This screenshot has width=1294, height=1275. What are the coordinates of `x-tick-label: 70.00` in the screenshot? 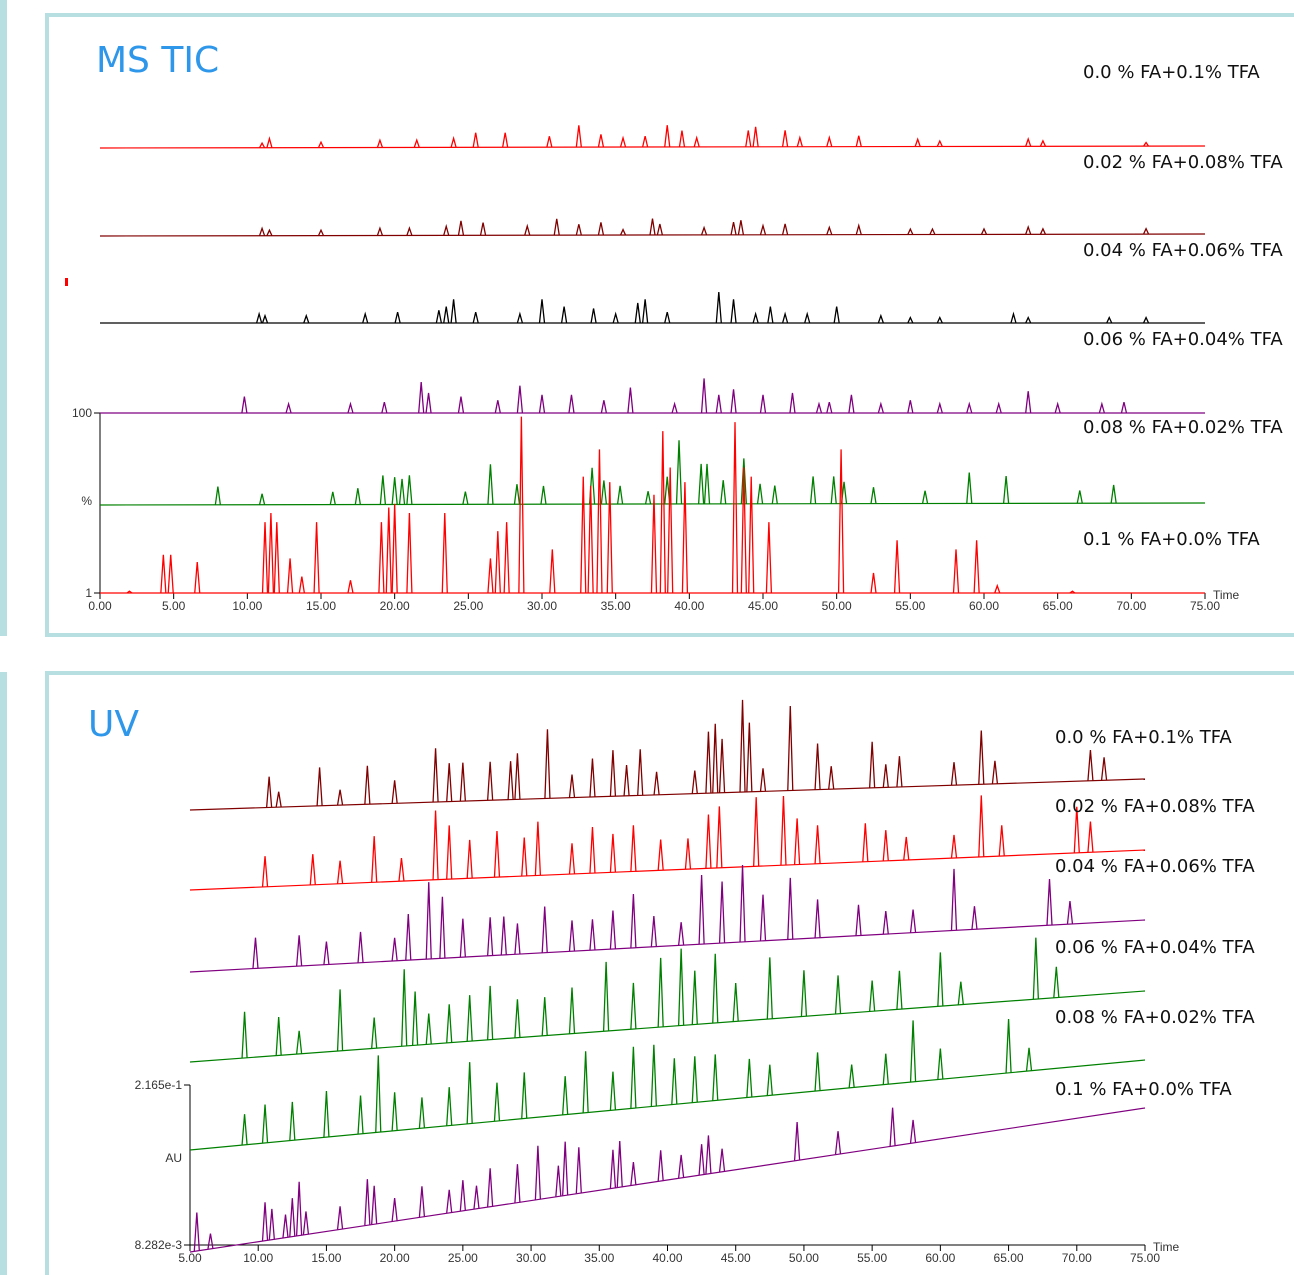 It's located at (1131, 606).